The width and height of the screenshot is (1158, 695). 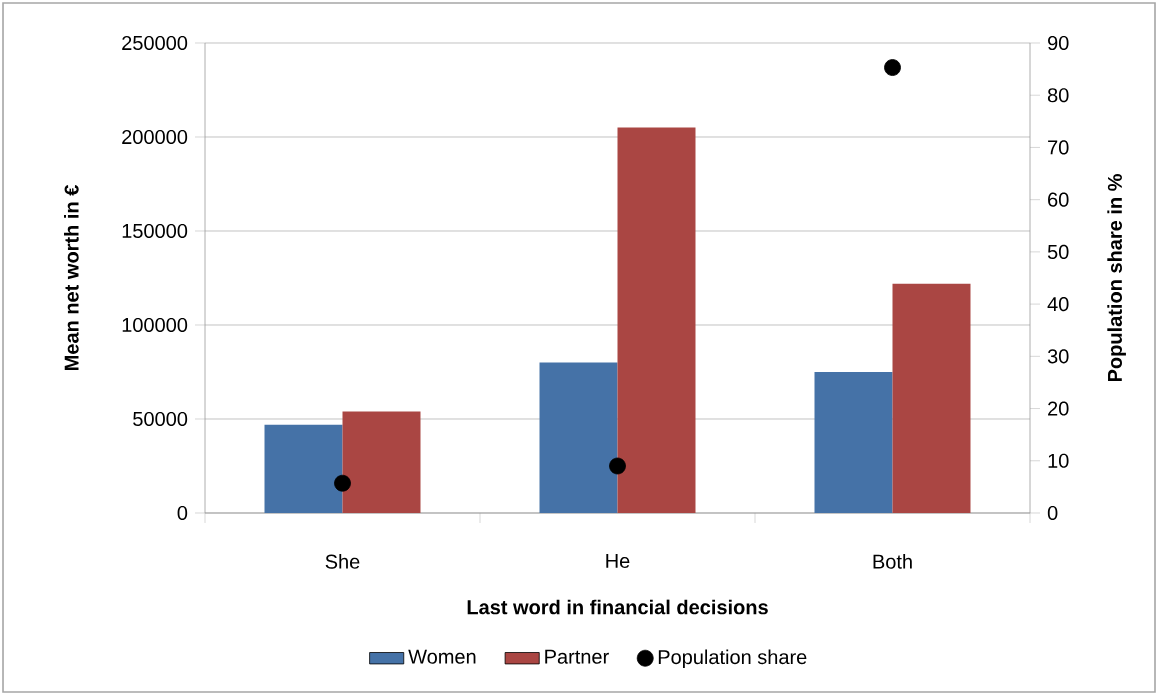 I want to click on y-axis-title: Mean net worth in €, so click(x=71, y=277).